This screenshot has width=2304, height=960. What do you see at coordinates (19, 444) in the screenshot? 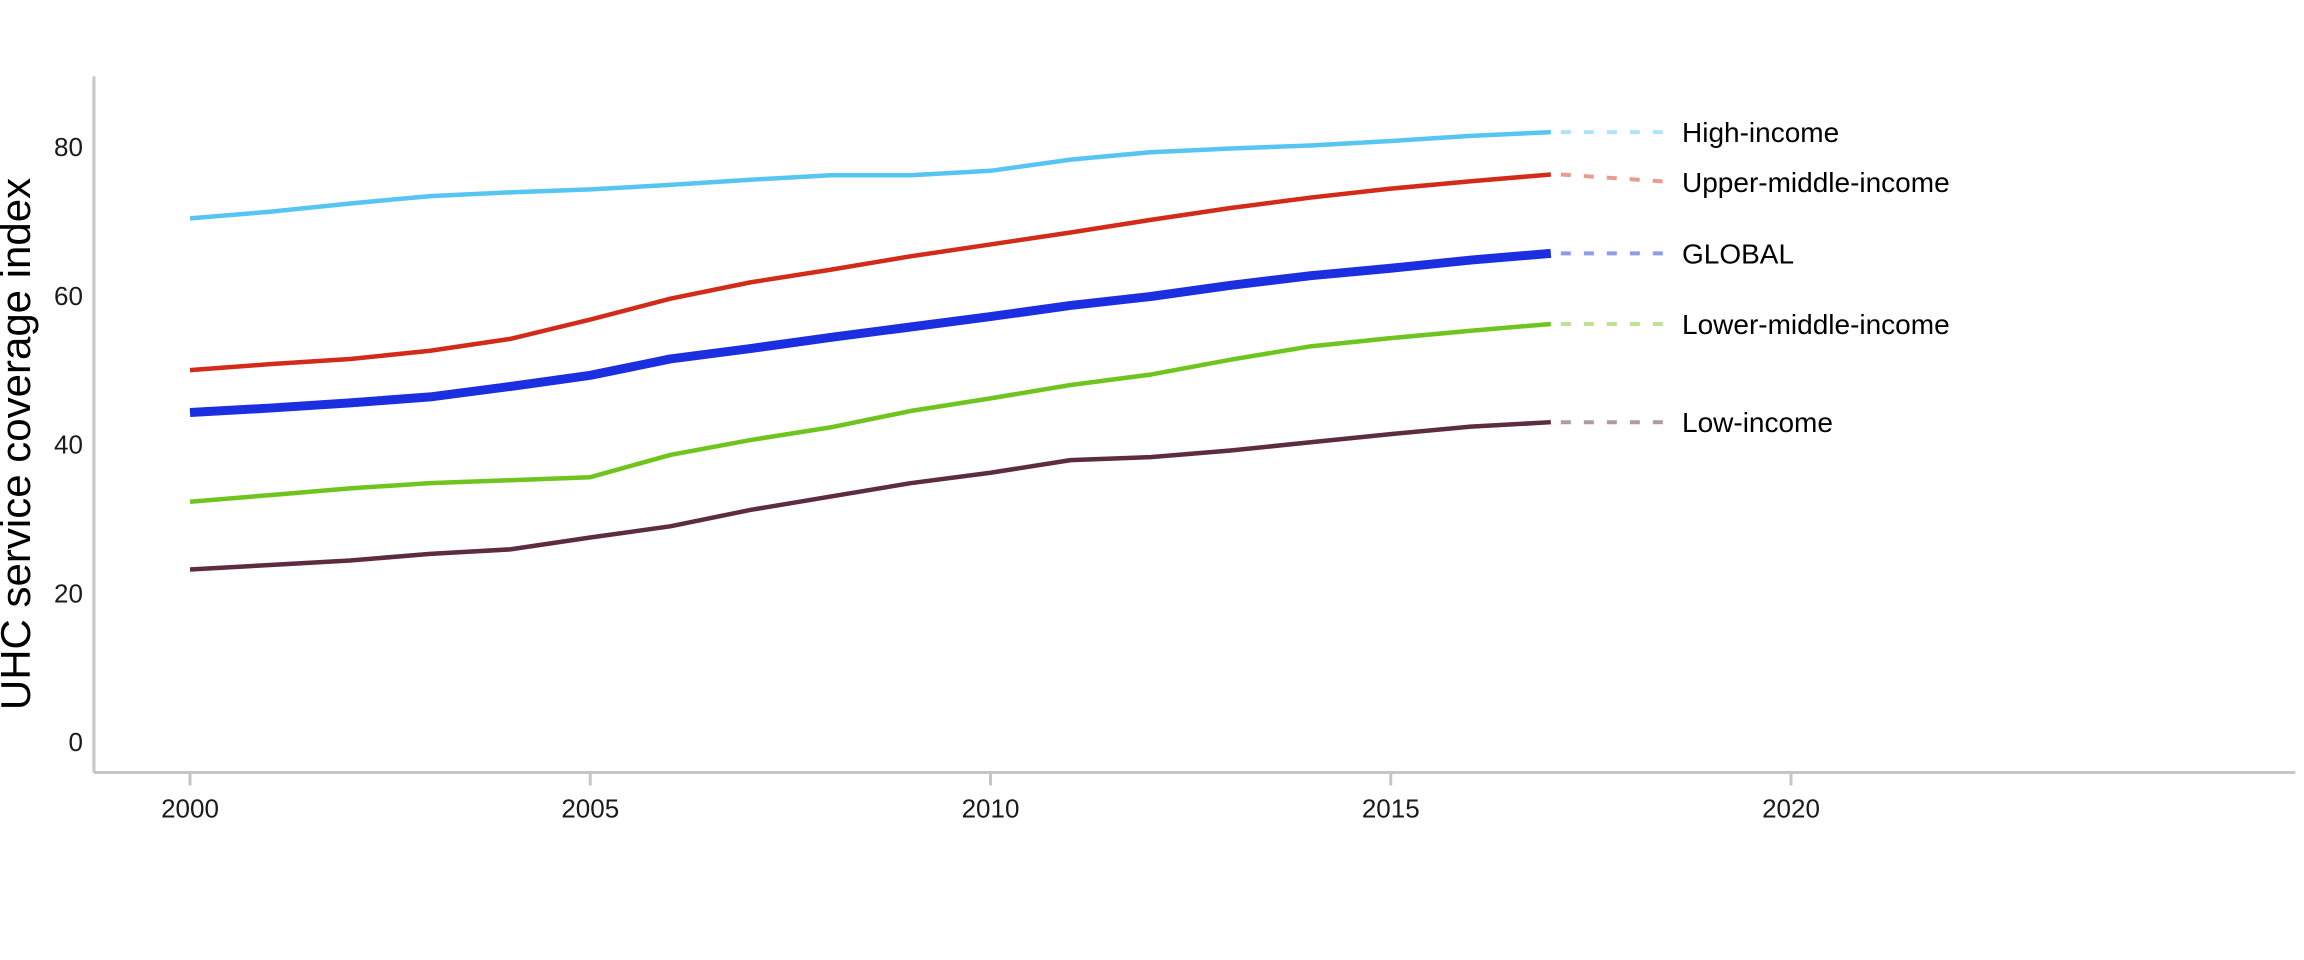
I see `y-axis-title: UHC service coverage index` at bounding box center [19, 444].